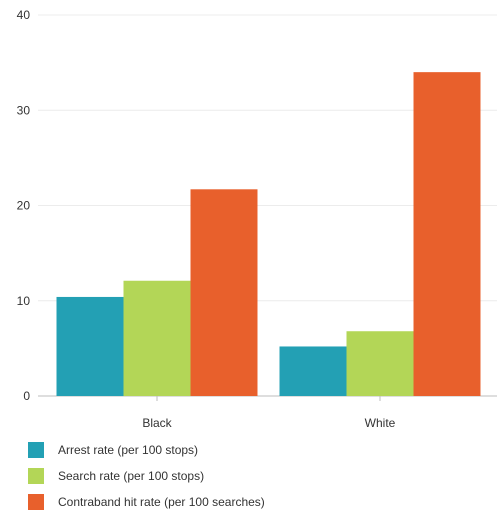  Describe the element at coordinates (36, 476) in the screenshot. I see `legend-swatch-search-rate` at that location.